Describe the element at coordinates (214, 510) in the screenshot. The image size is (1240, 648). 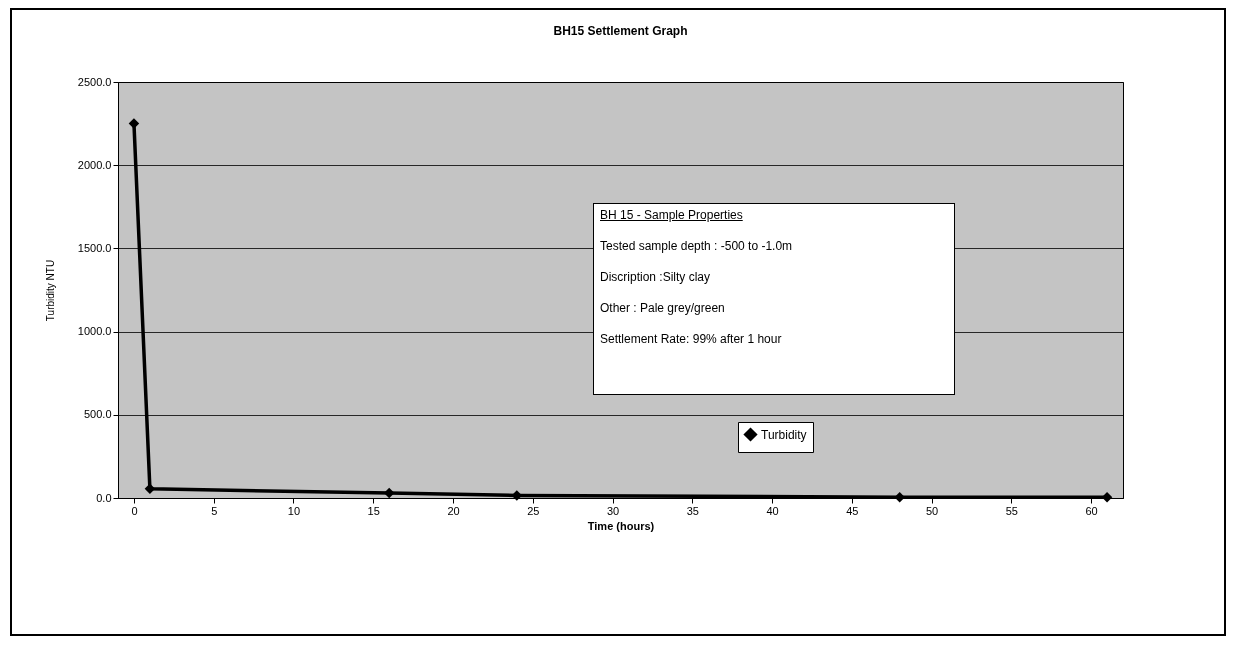
I see `x-tick-label: 5` at that location.